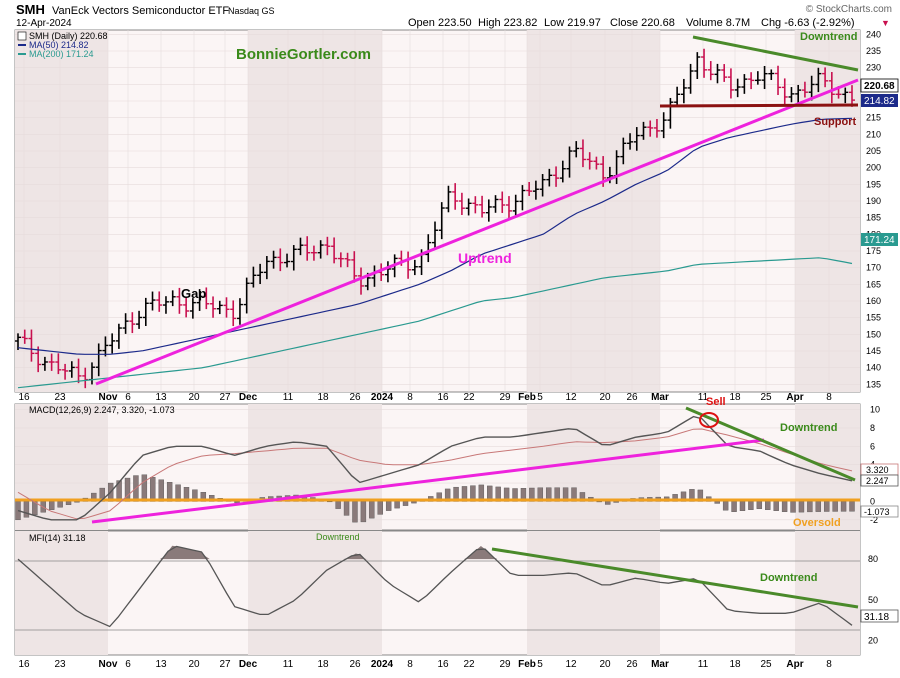  What do you see at coordinates (877, 470) in the screenshot?
I see `macd-signal-tag: 3.320` at bounding box center [877, 470].